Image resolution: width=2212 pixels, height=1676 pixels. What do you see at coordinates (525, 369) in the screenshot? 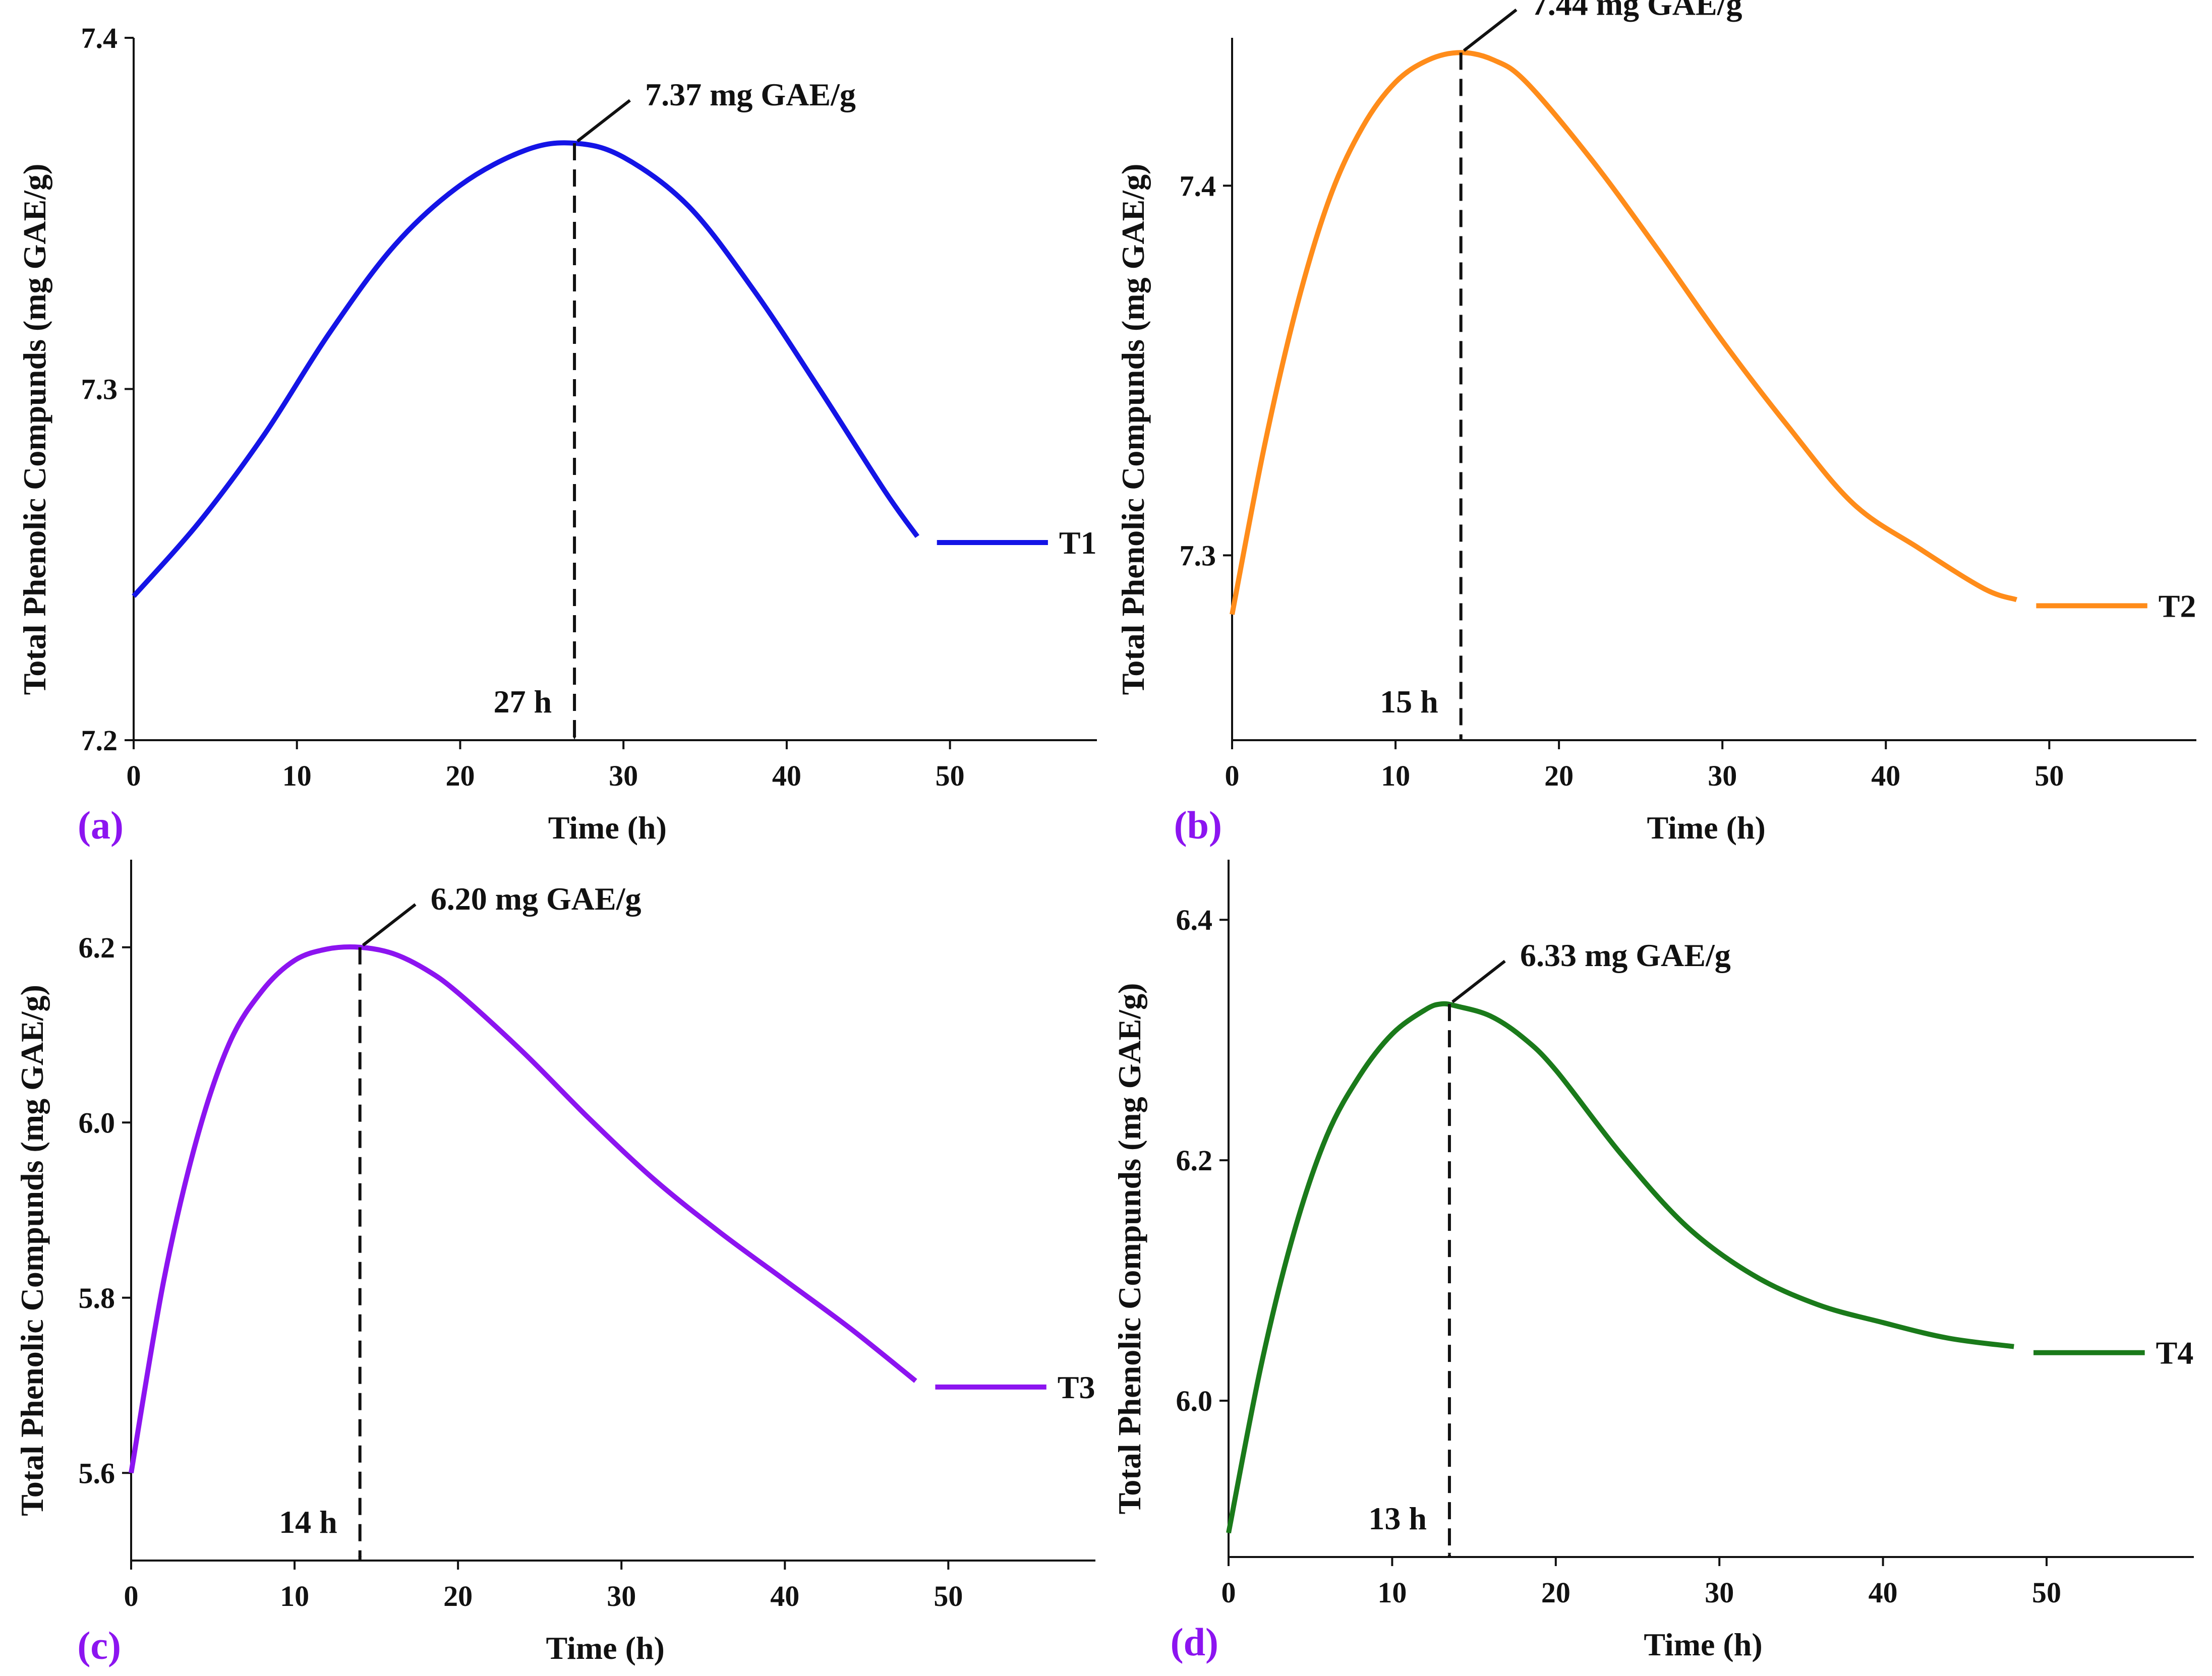
I see `series-line-t1` at bounding box center [525, 369].